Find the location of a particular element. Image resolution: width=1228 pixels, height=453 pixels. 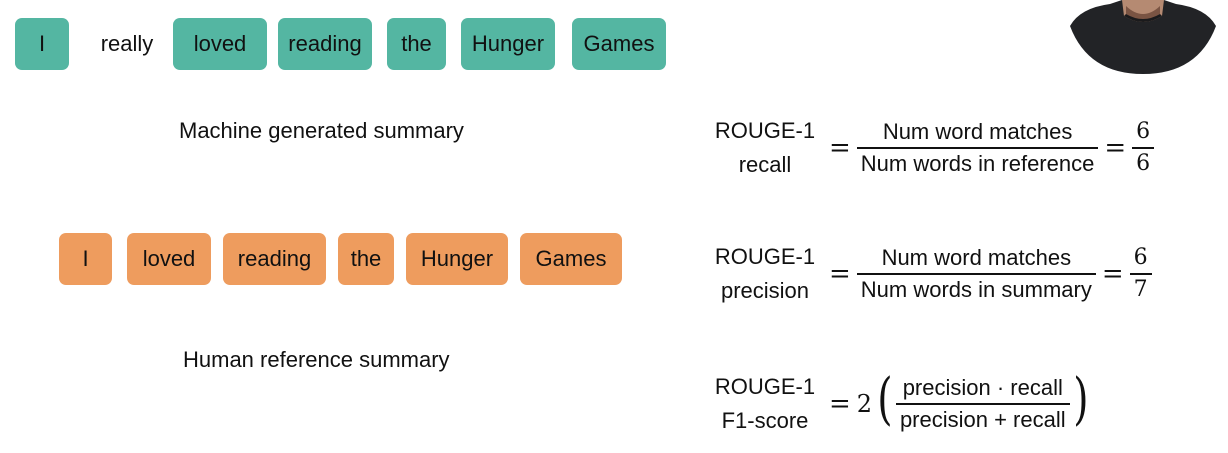

human-token: loved is located at coordinates (169, 259).